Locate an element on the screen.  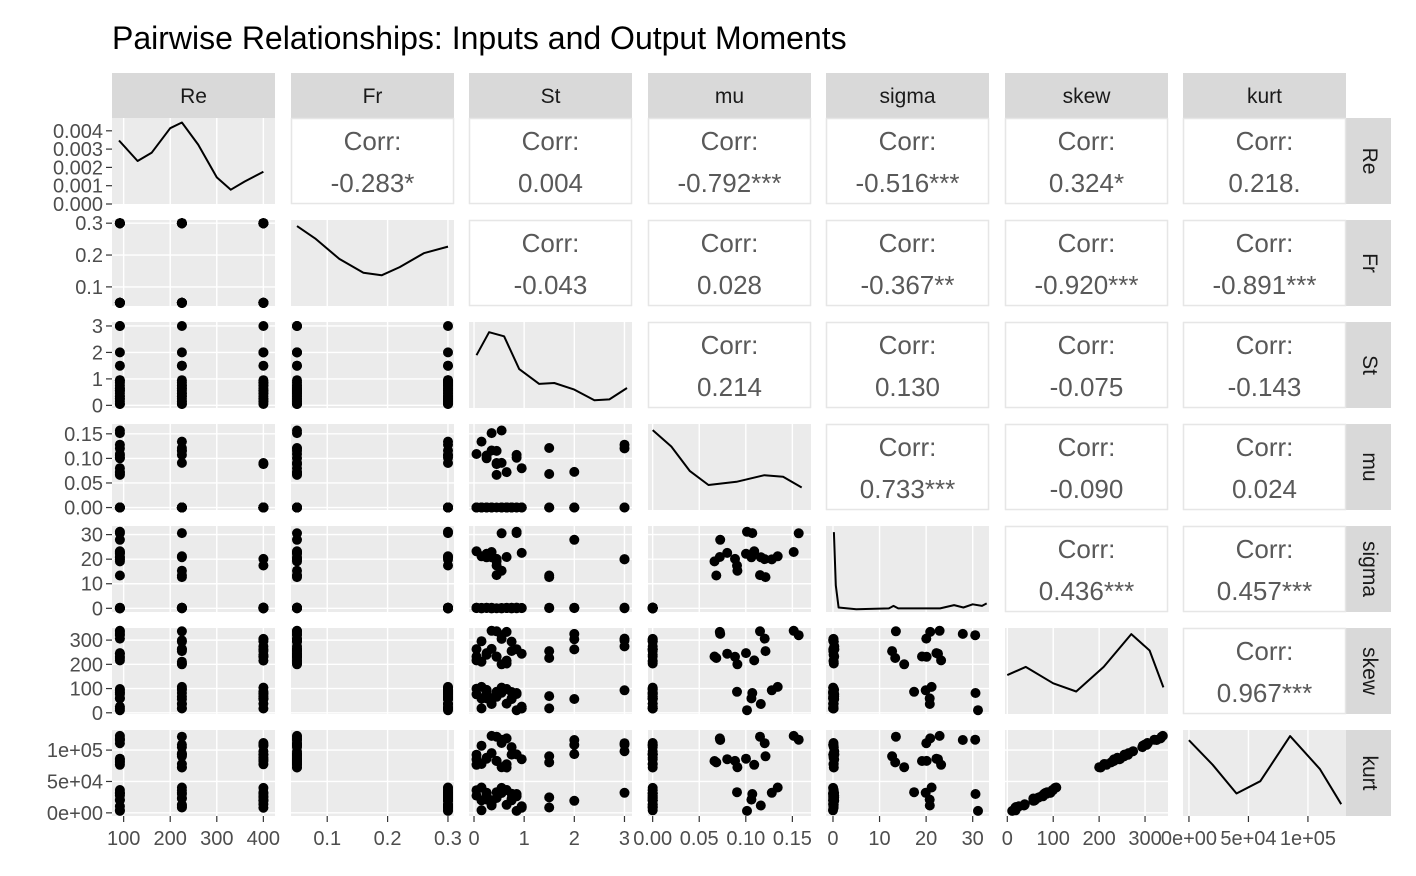
corr-value-Re-Fr: -0.283* is located at coordinates (373, 183).